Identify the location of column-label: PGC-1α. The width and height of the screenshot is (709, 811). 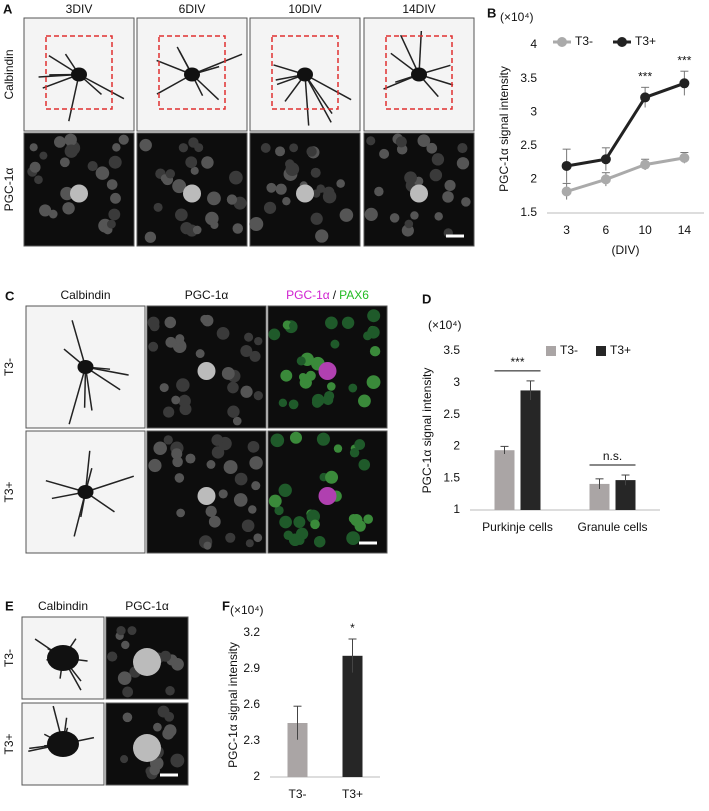
(207, 295).